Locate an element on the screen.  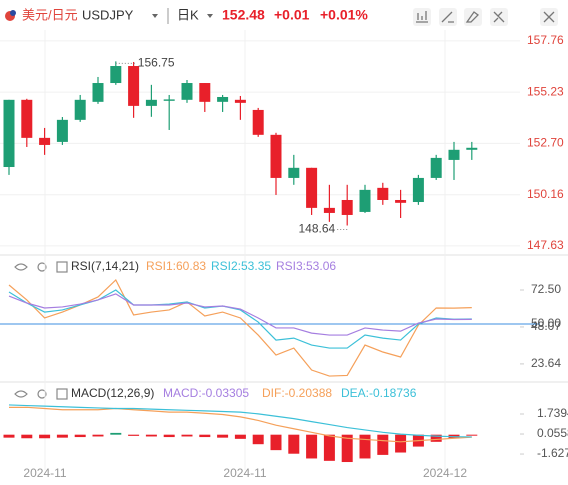
y-tick-label: 1.73945 is located at coordinates (552, 413).